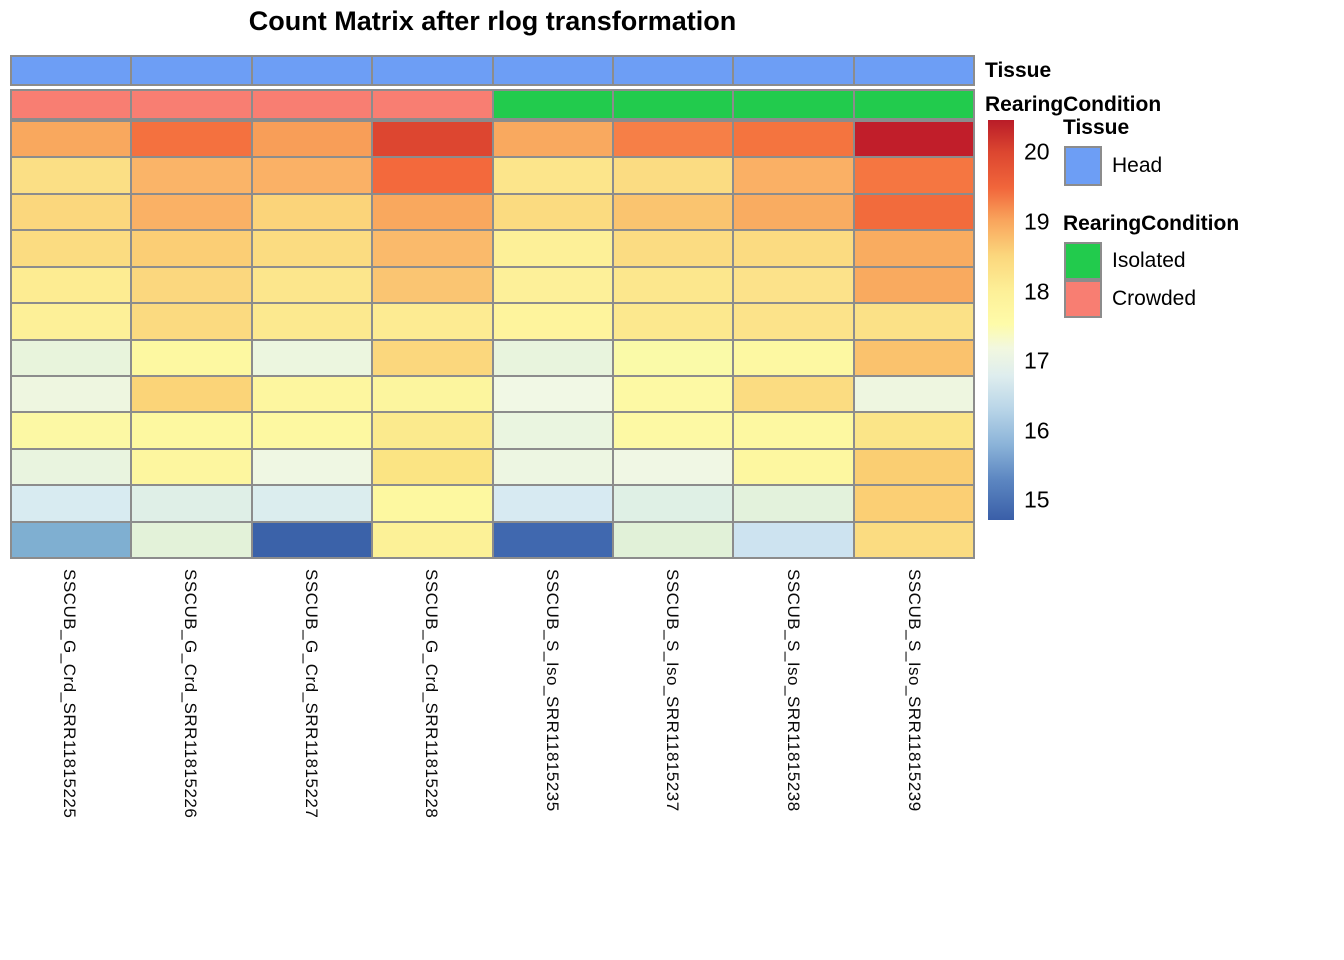  I want to click on isolated-legend-label: Isolated, so click(1149, 260).